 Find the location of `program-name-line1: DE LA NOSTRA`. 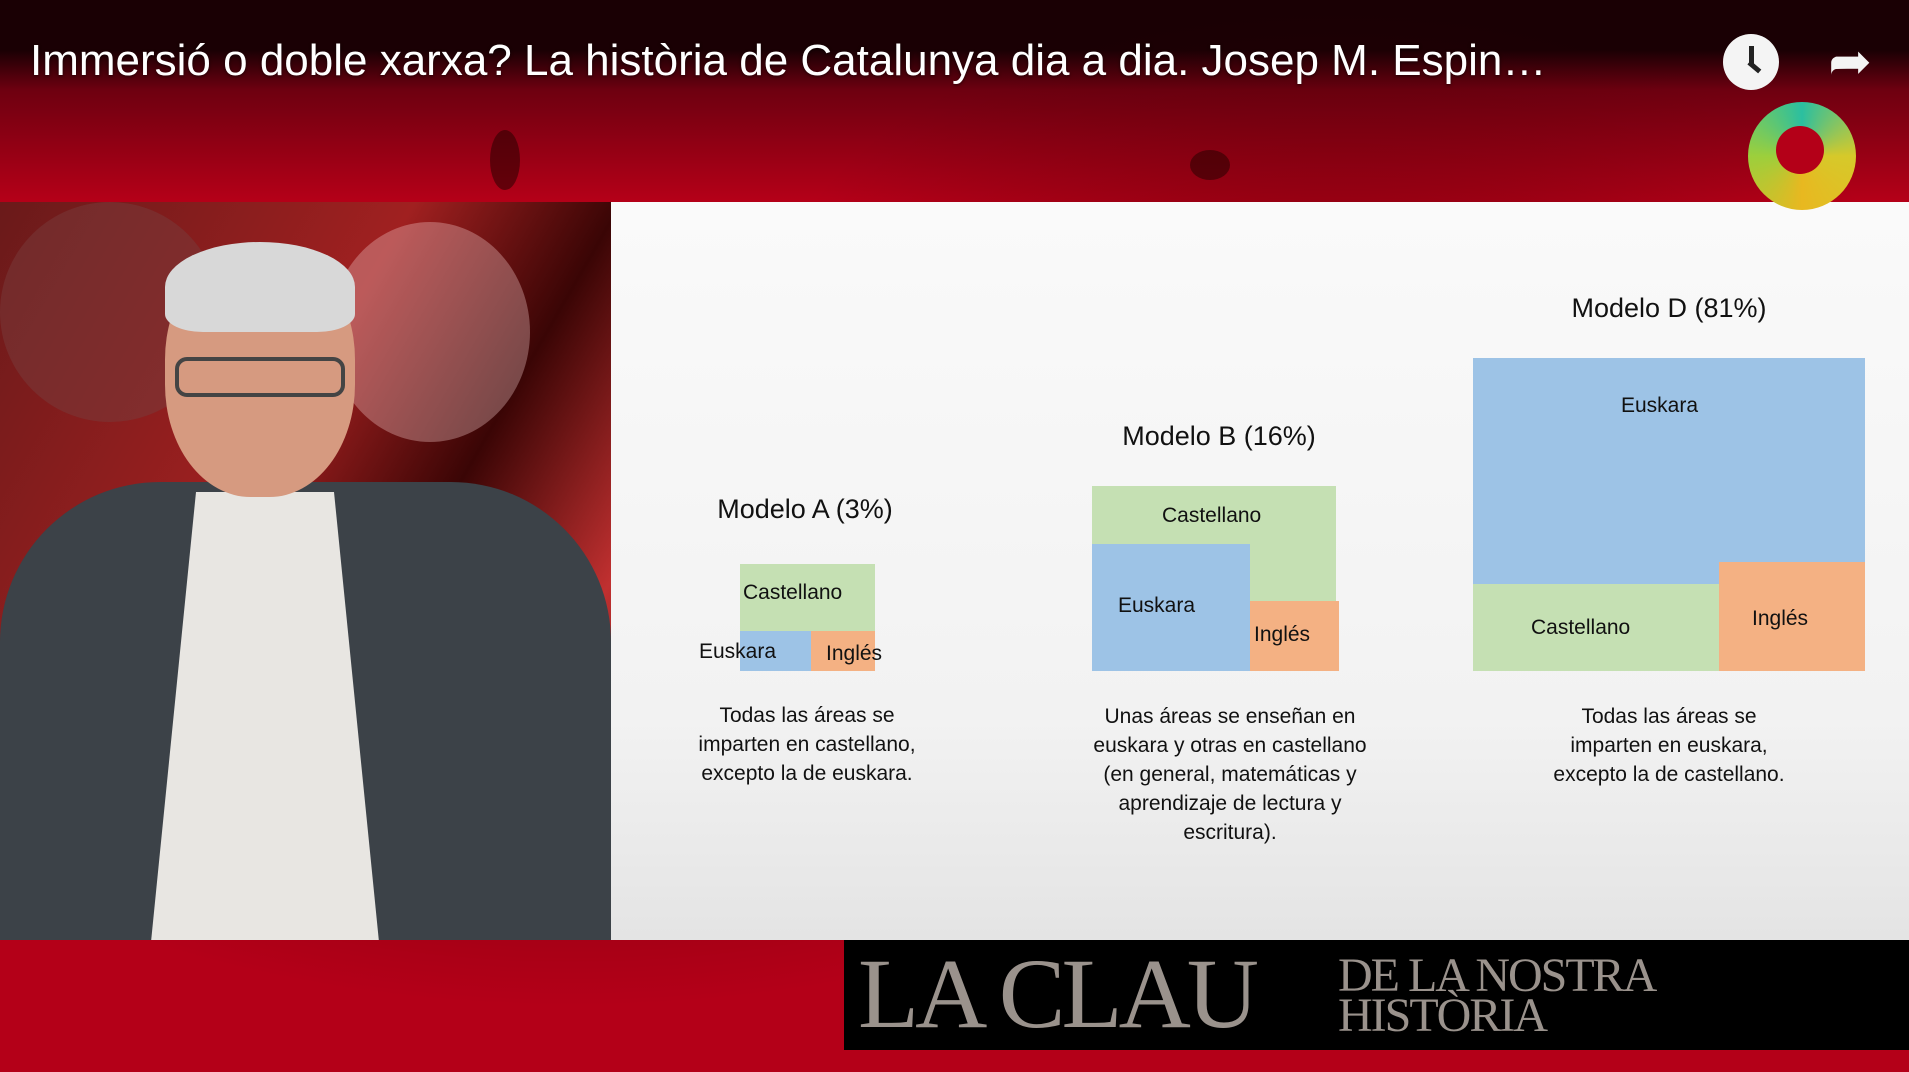

program-name-line1: DE LA NOSTRA is located at coordinates (1497, 975).